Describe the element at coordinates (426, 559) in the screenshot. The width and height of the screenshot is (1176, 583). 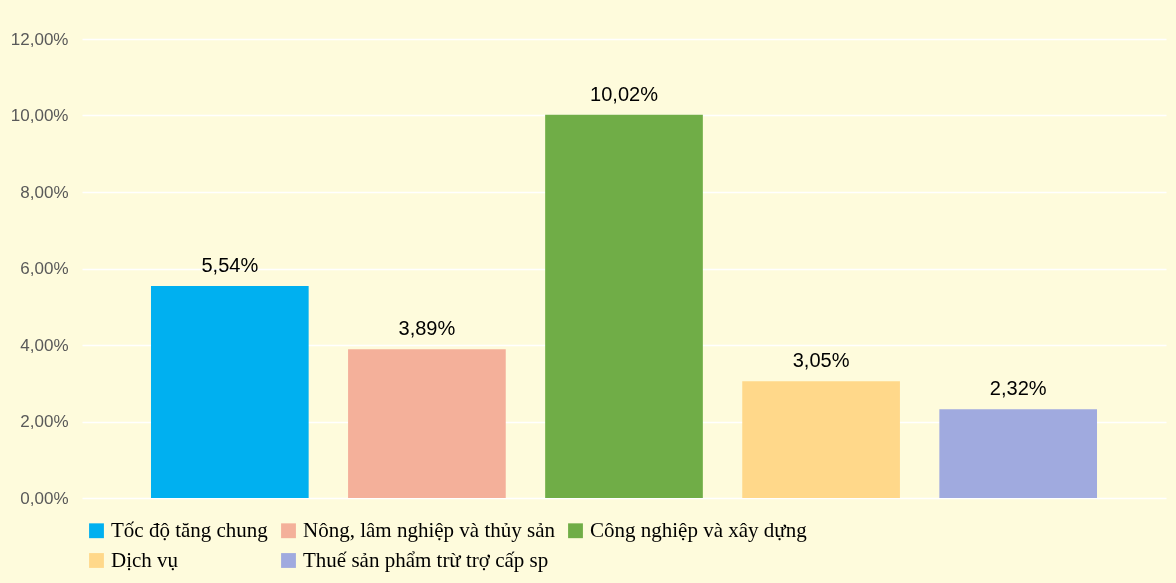
I see `legend-label: Thuế sản phẩm trừ trợ cấp sp` at that location.